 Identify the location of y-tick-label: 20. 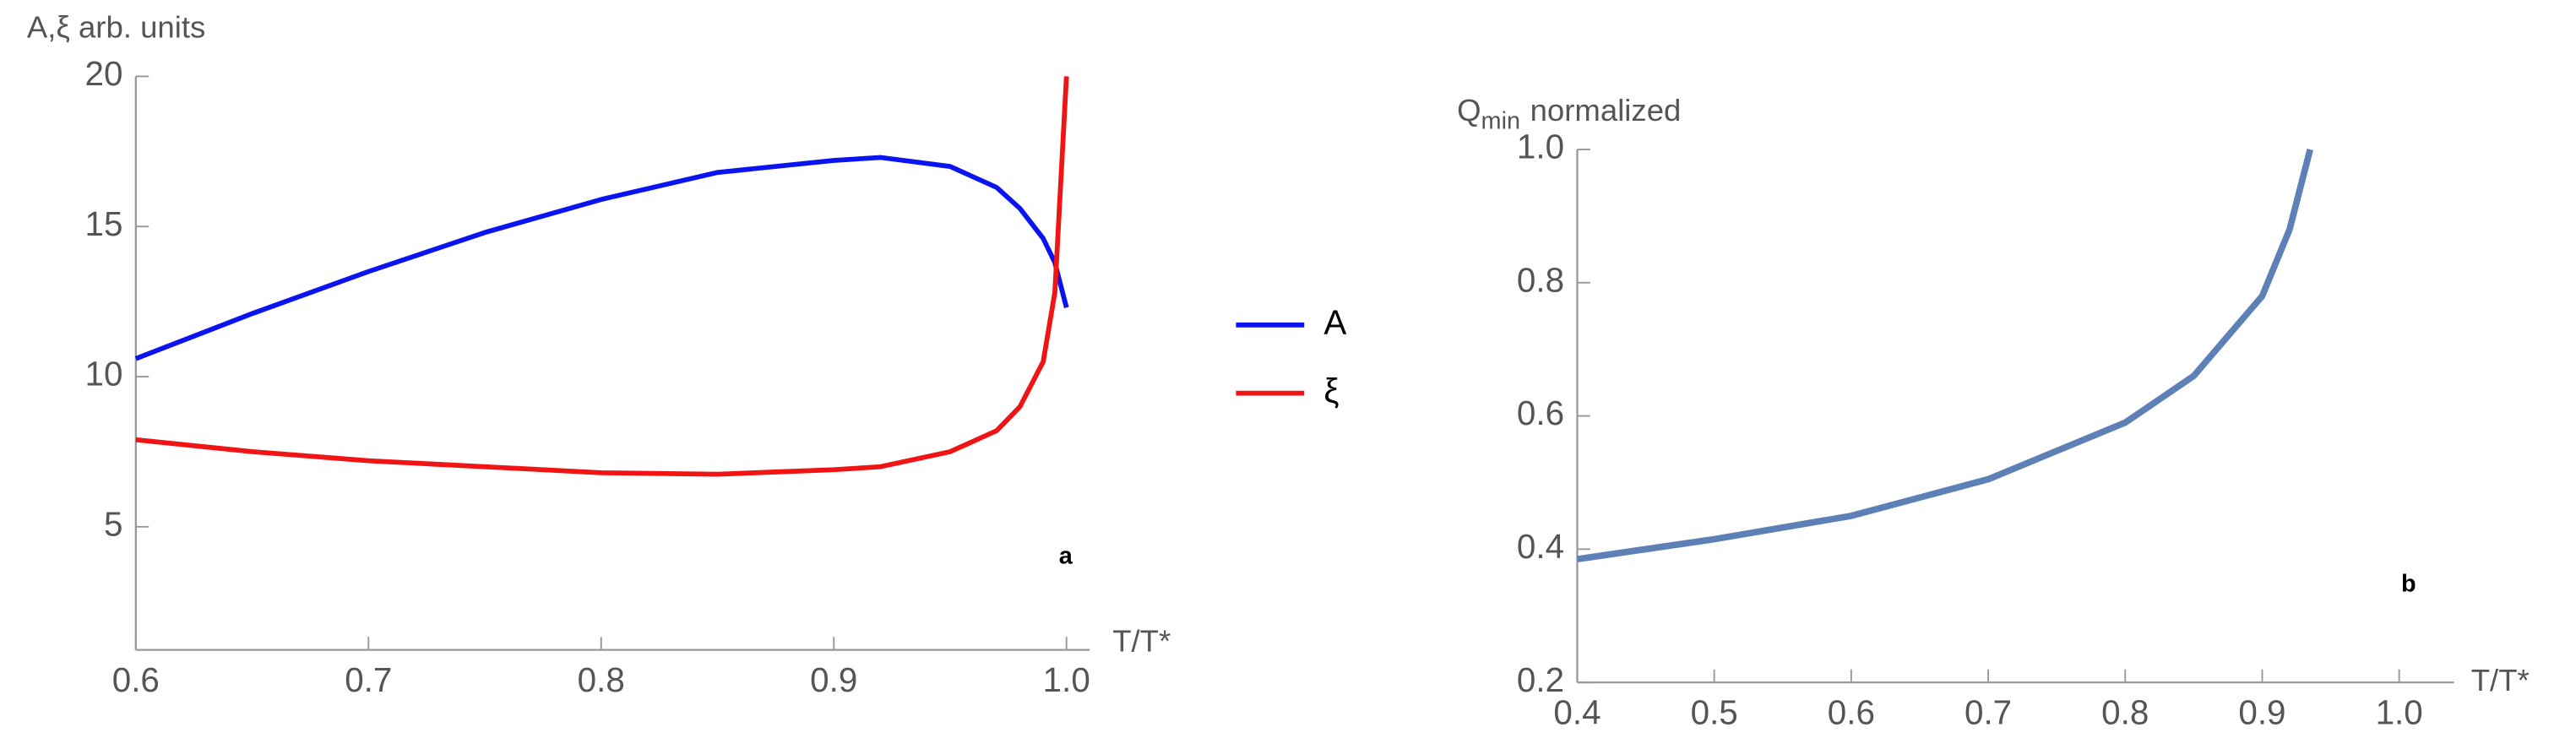
(103, 73).